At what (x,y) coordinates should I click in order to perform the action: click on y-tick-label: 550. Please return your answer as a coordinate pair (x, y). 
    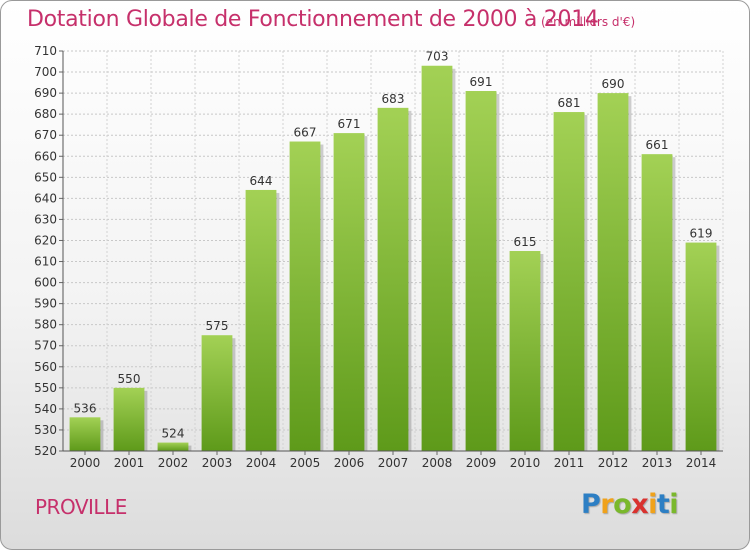
    Looking at the image, I should click on (45, 388).